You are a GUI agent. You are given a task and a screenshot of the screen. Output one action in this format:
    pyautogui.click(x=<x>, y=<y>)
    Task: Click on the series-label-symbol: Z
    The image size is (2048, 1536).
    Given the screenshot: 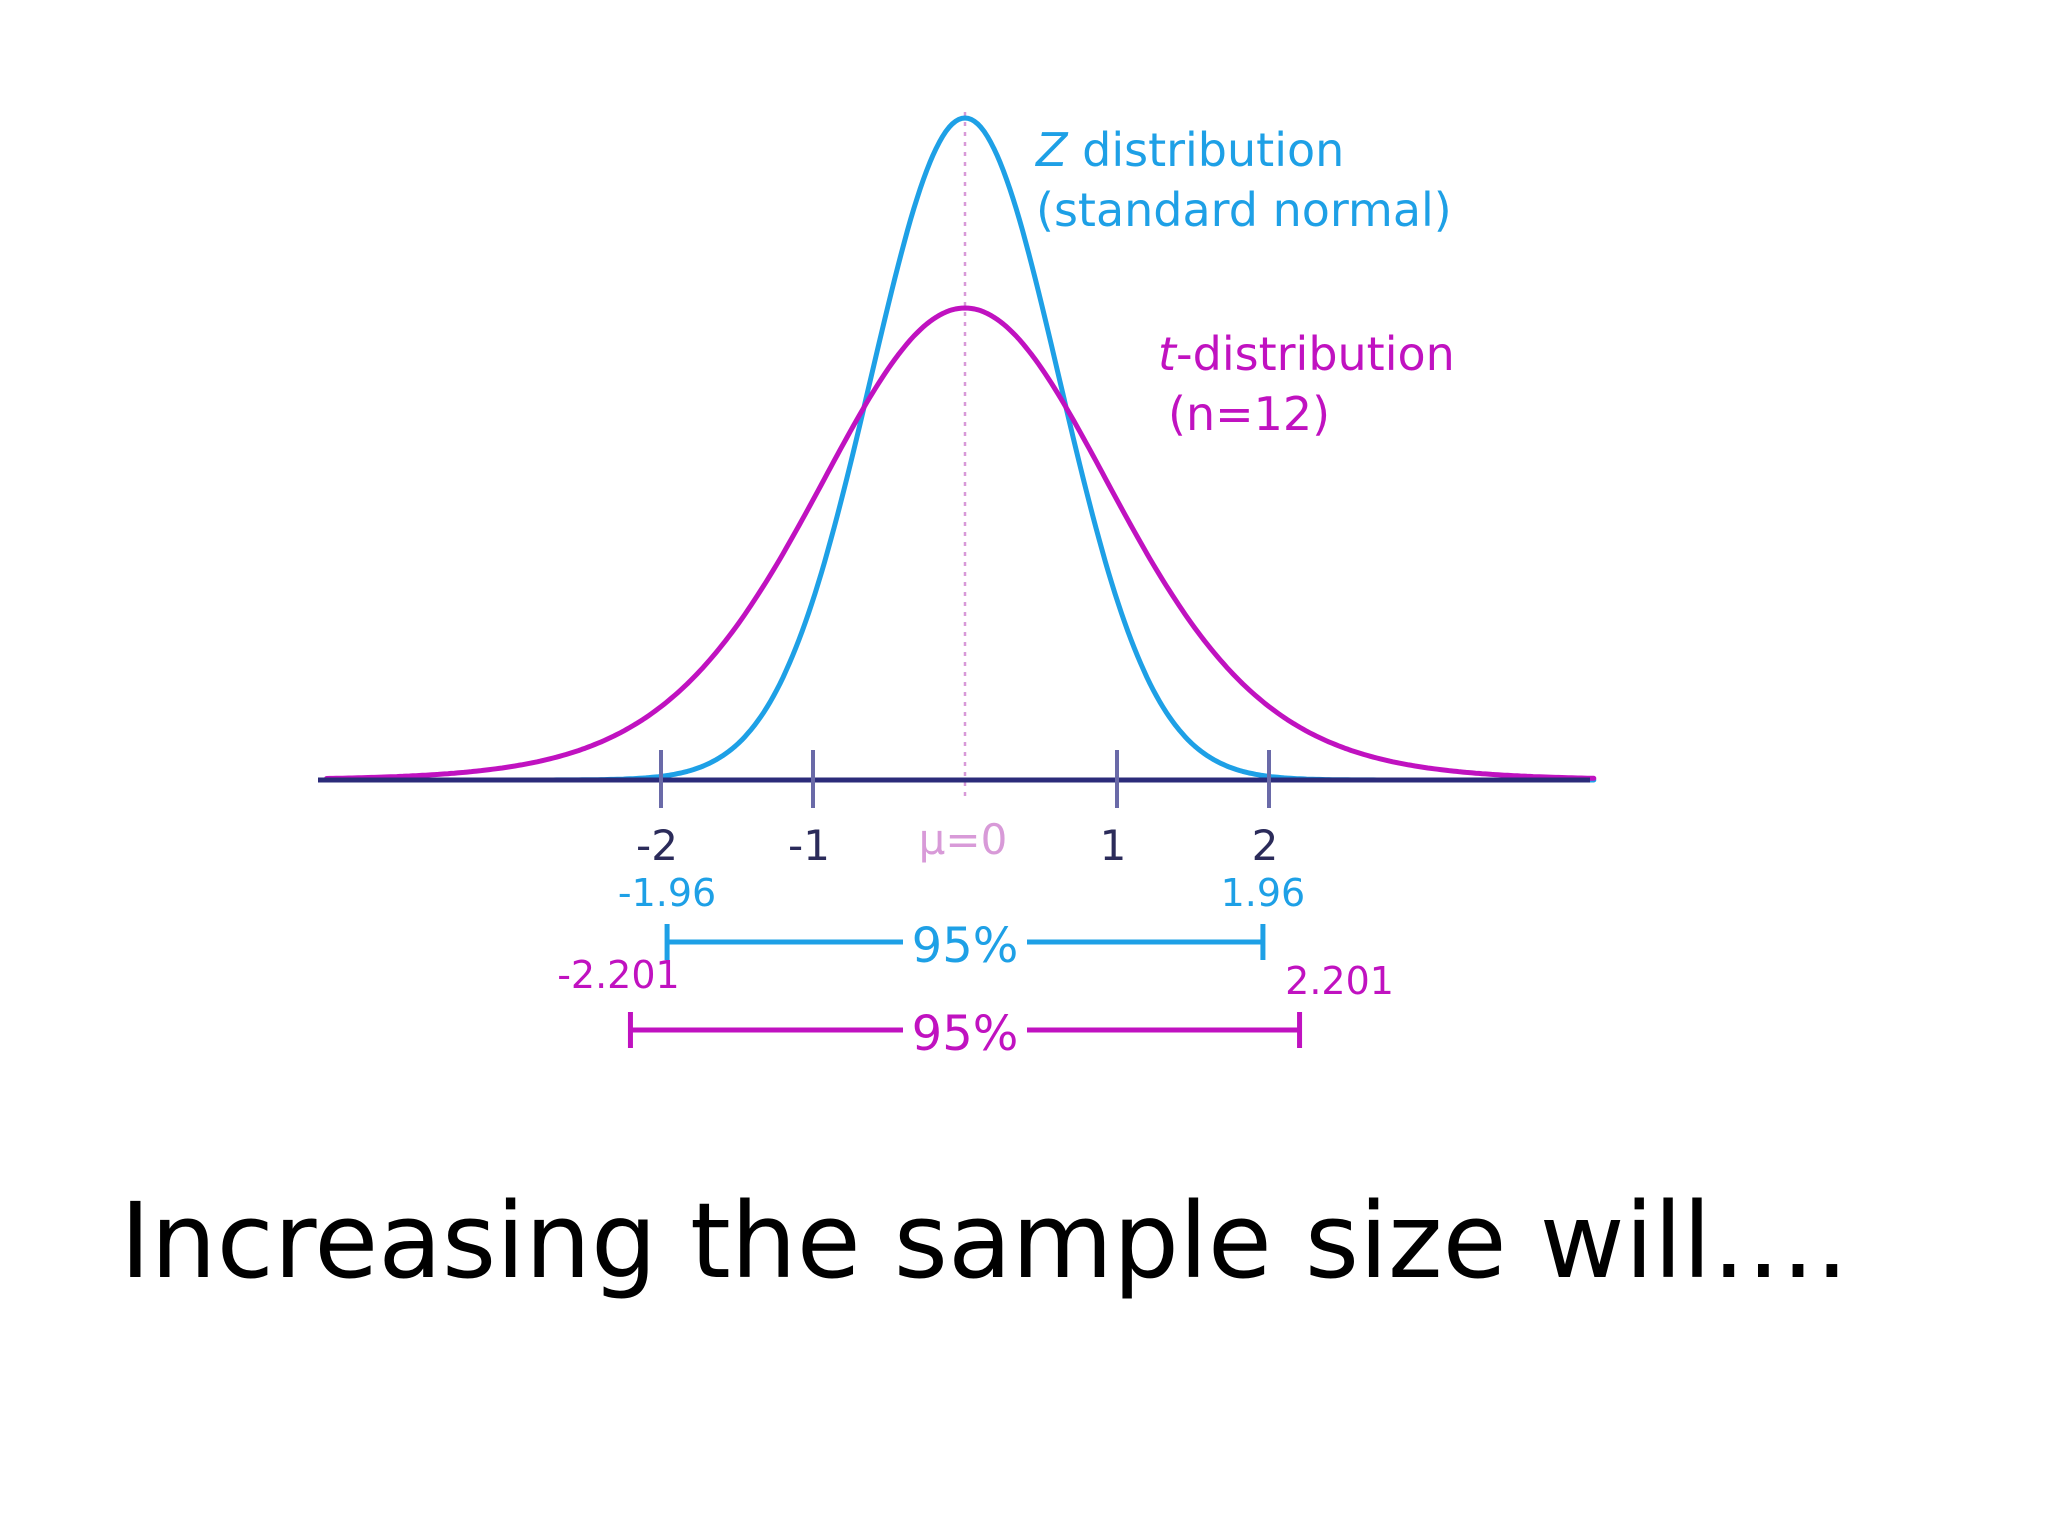 What is the action you would take?
    pyautogui.click(x=1051, y=150)
    